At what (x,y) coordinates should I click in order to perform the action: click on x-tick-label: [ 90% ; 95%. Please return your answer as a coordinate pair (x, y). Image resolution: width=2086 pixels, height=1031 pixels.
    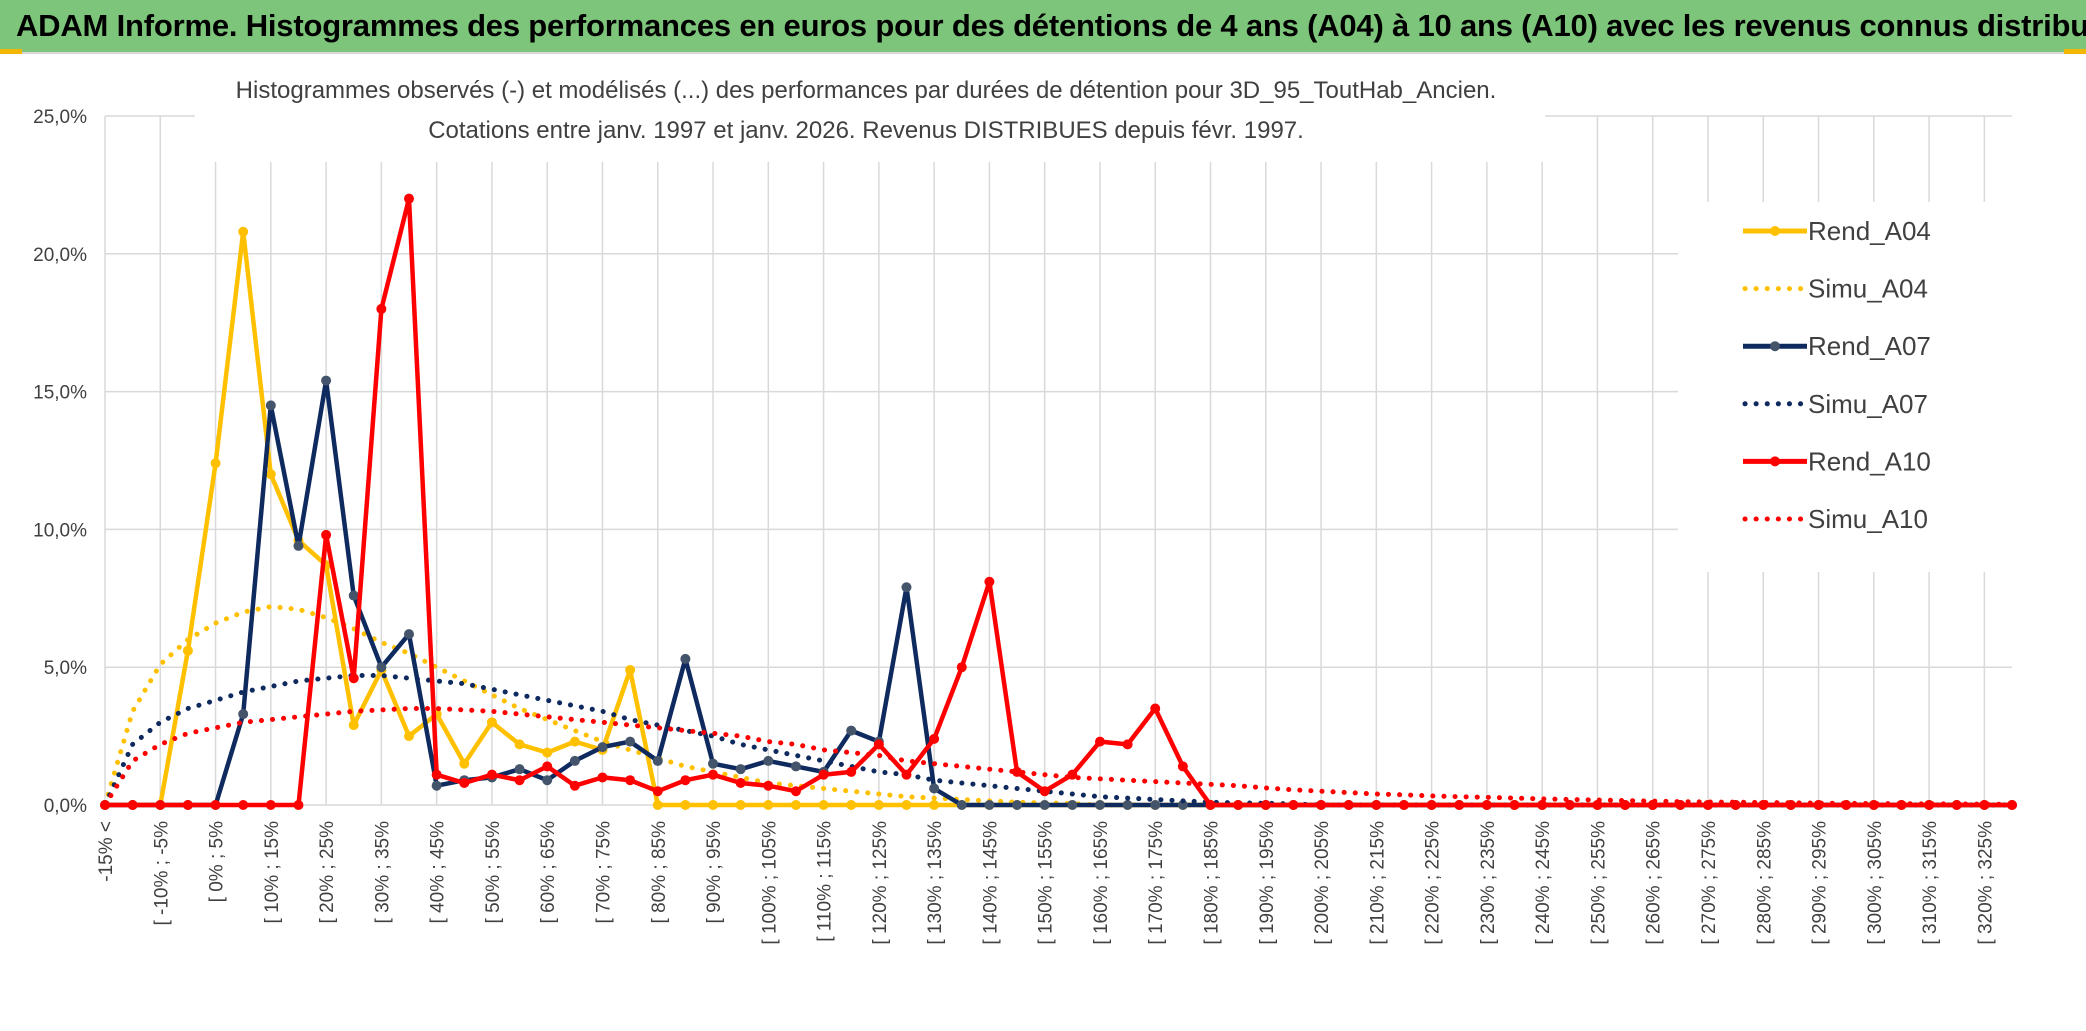
    Looking at the image, I should click on (714, 872).